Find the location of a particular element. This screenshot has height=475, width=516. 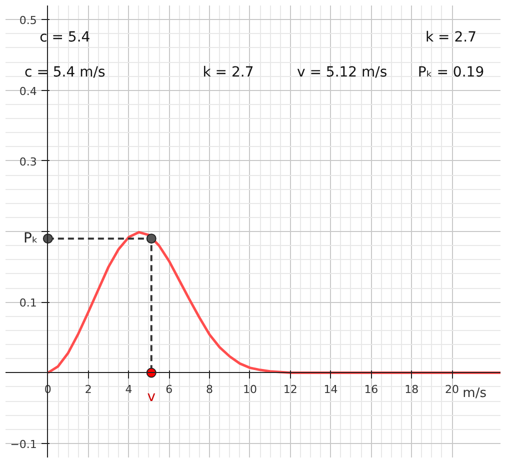

x-tick-label: 12 is located at coordinates (290, 389).